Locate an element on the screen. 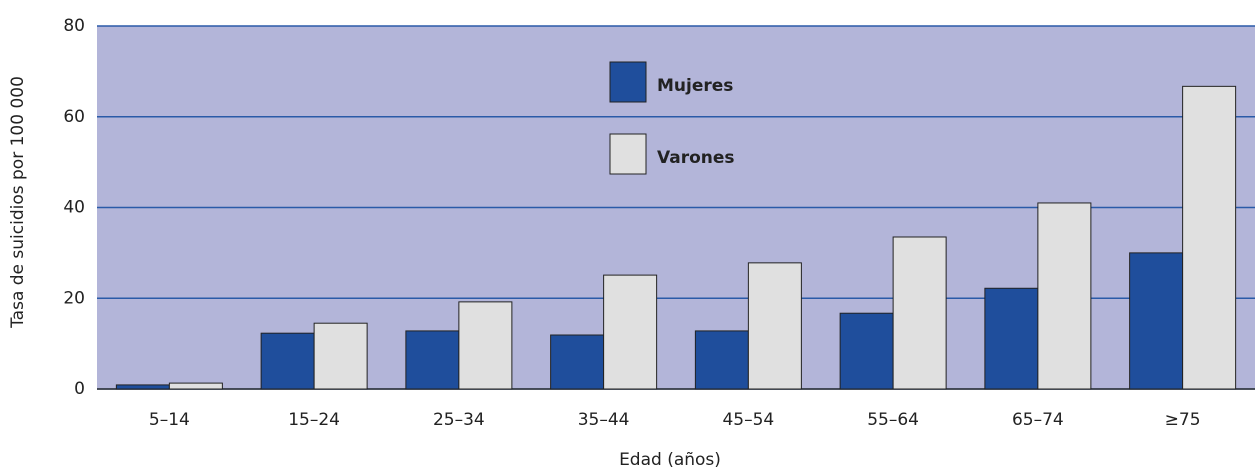 The height and width of the screenshot is (470, 1255). legend-label: Mujeres is located at coordinates (695, 86).